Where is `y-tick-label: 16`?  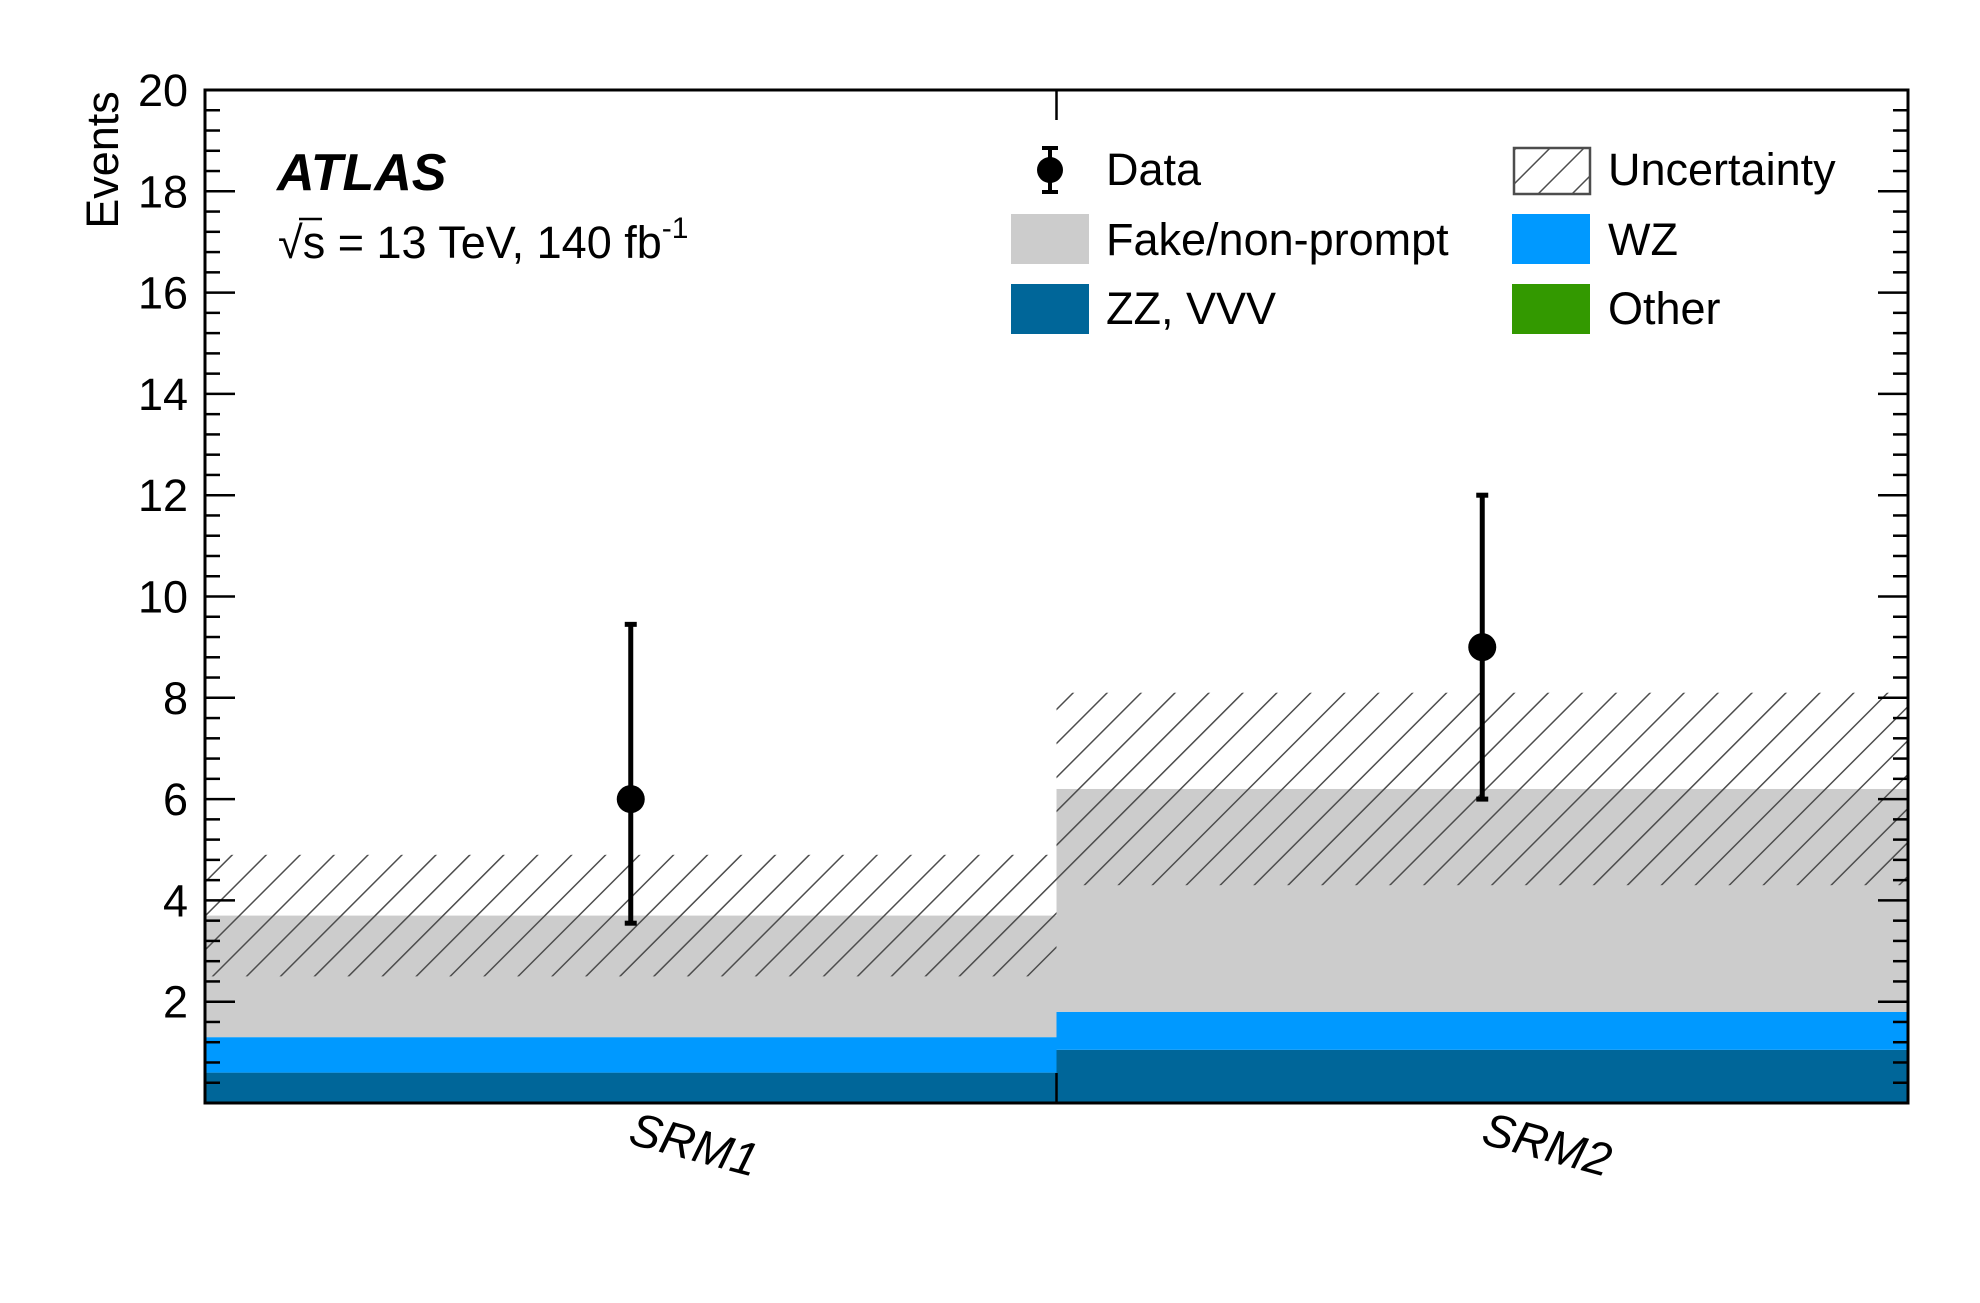
y-tick-label: 16 is located at coordinates (163, 293).